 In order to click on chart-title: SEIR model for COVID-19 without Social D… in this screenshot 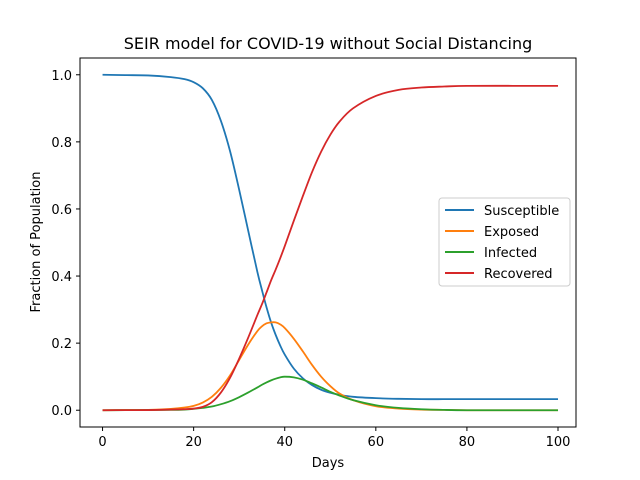, I will do `click(328, 43)`.